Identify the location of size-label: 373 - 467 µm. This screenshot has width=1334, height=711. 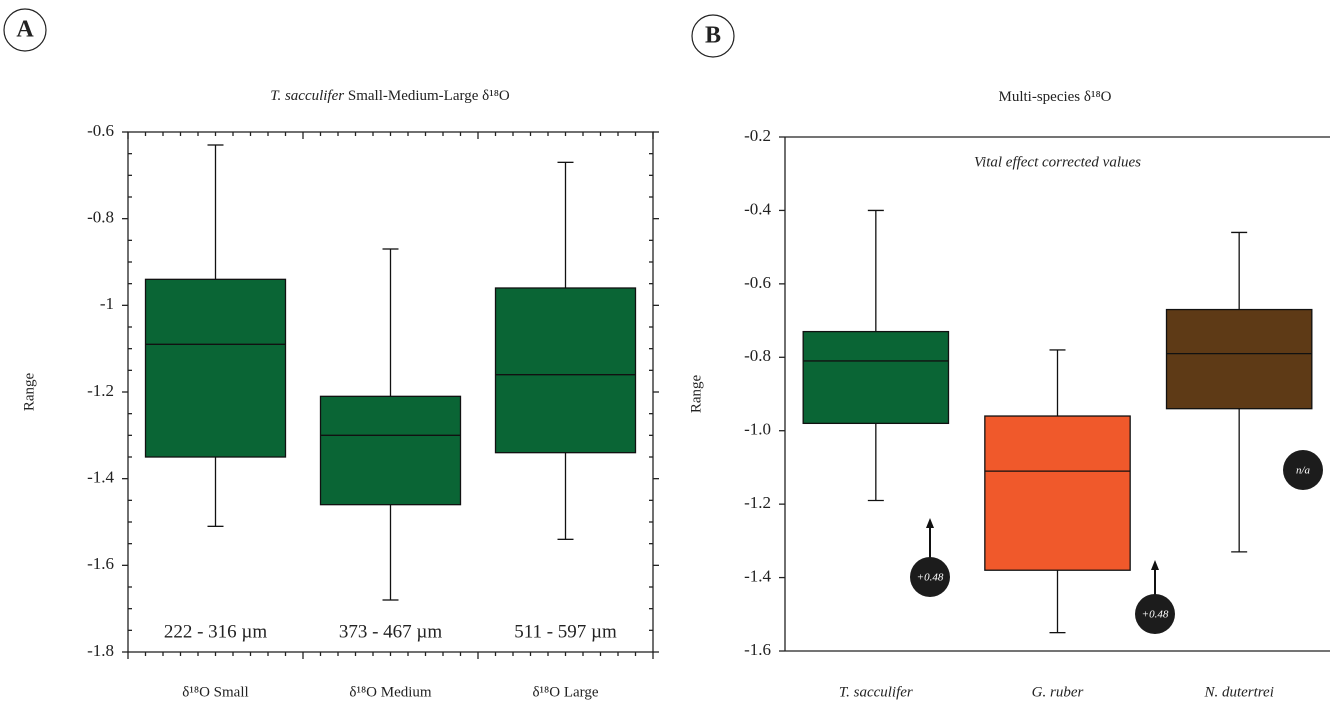
(391, 631).